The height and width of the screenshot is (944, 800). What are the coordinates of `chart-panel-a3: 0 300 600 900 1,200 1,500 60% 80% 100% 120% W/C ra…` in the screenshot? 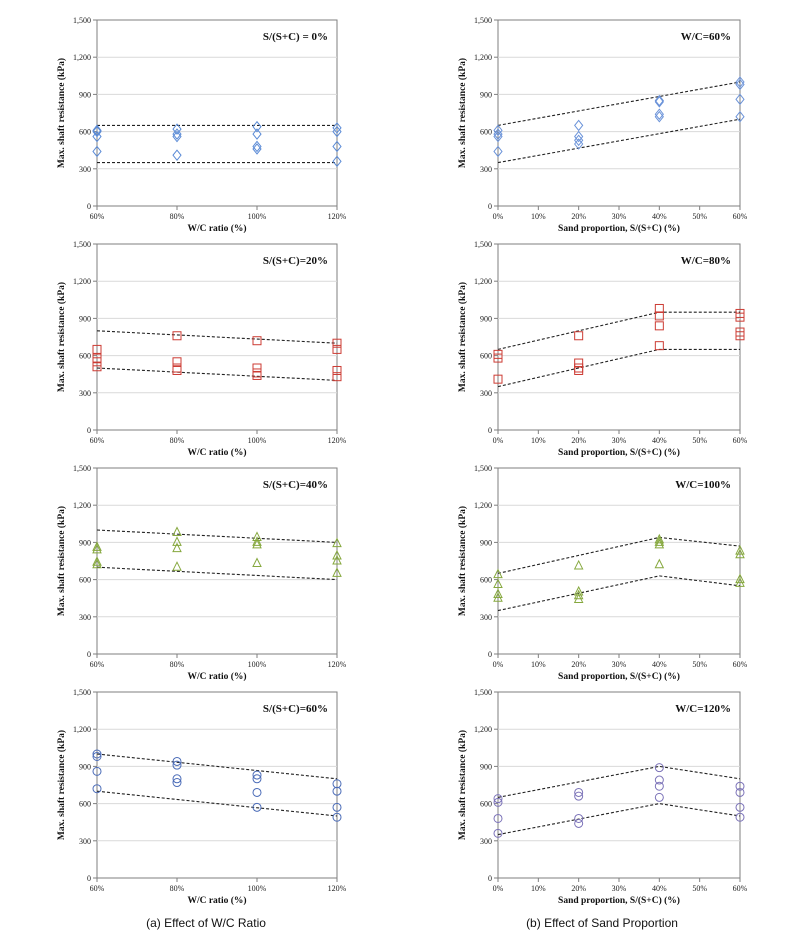 It's located at (201, 573).